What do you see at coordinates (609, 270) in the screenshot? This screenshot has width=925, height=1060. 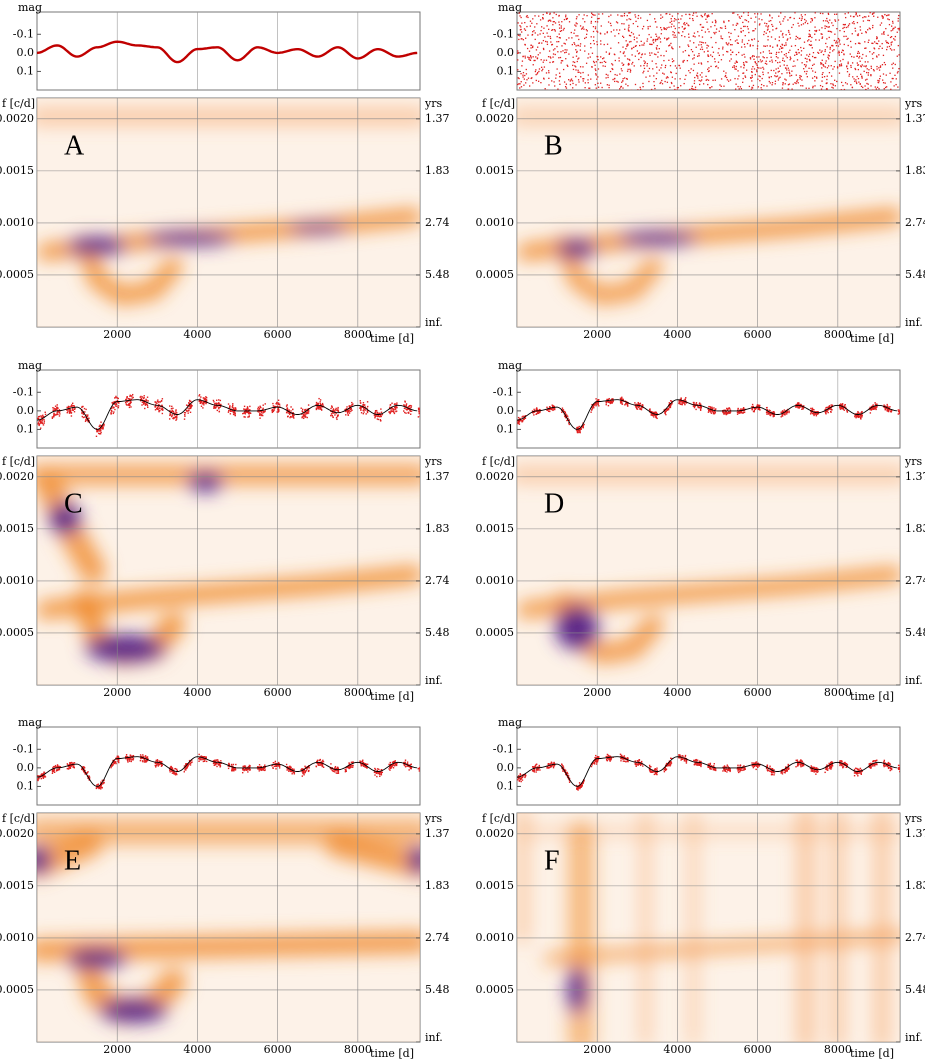 I see `power-ridge` at bounding box center [609, 270].